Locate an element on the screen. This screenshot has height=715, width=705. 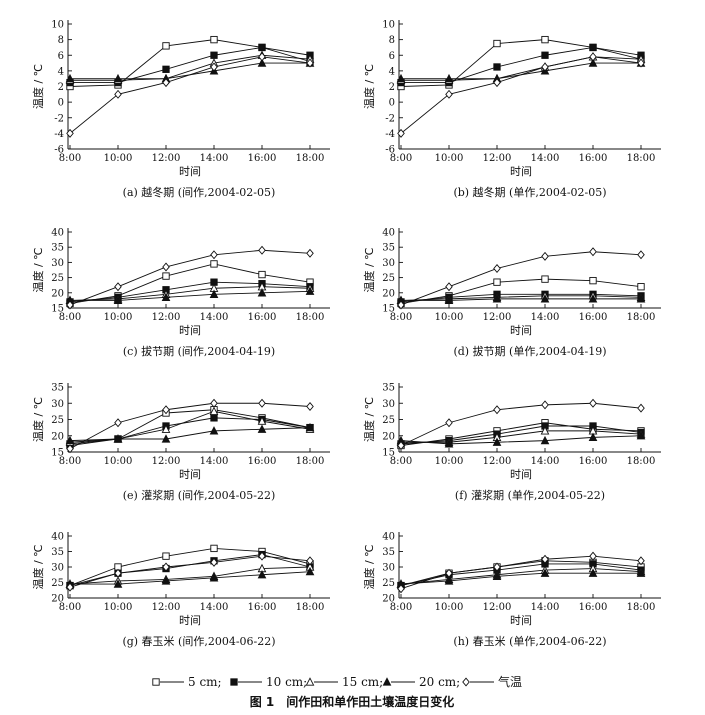
x-tick-label: 18:00 is located at coordinates (641, 158).